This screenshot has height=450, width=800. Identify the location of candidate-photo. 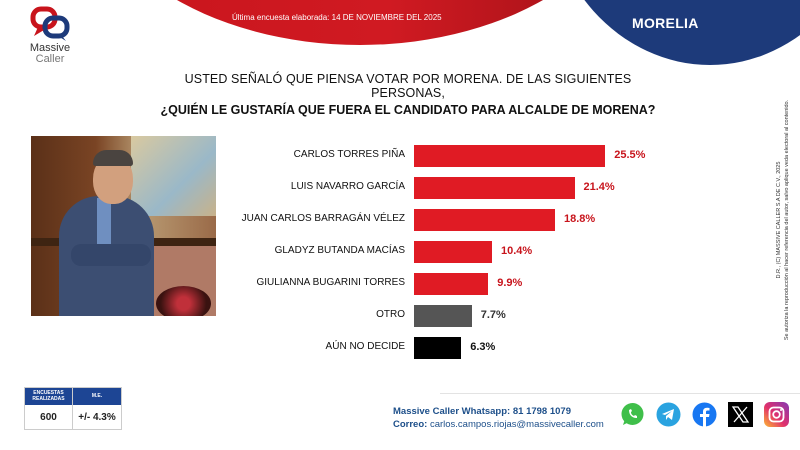
(123, 226).